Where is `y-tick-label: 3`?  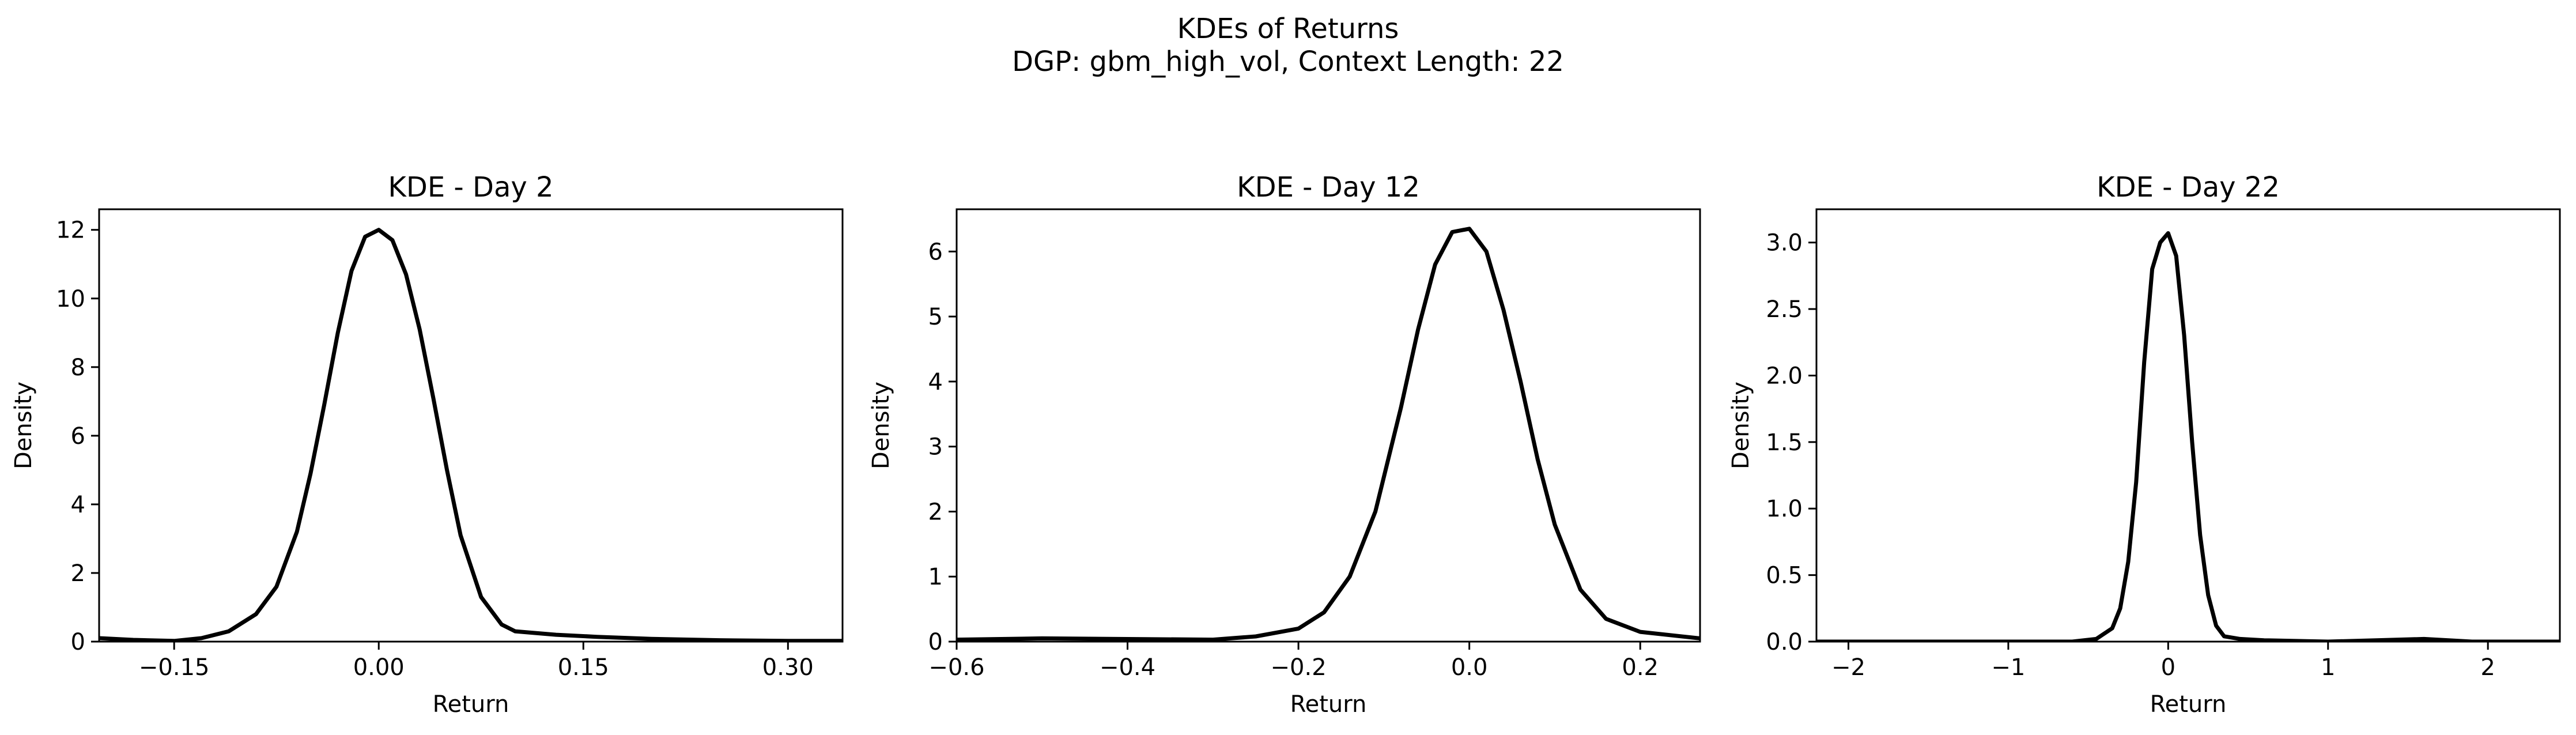 y-tick-label: 3 is located at coordinates (935, 447).